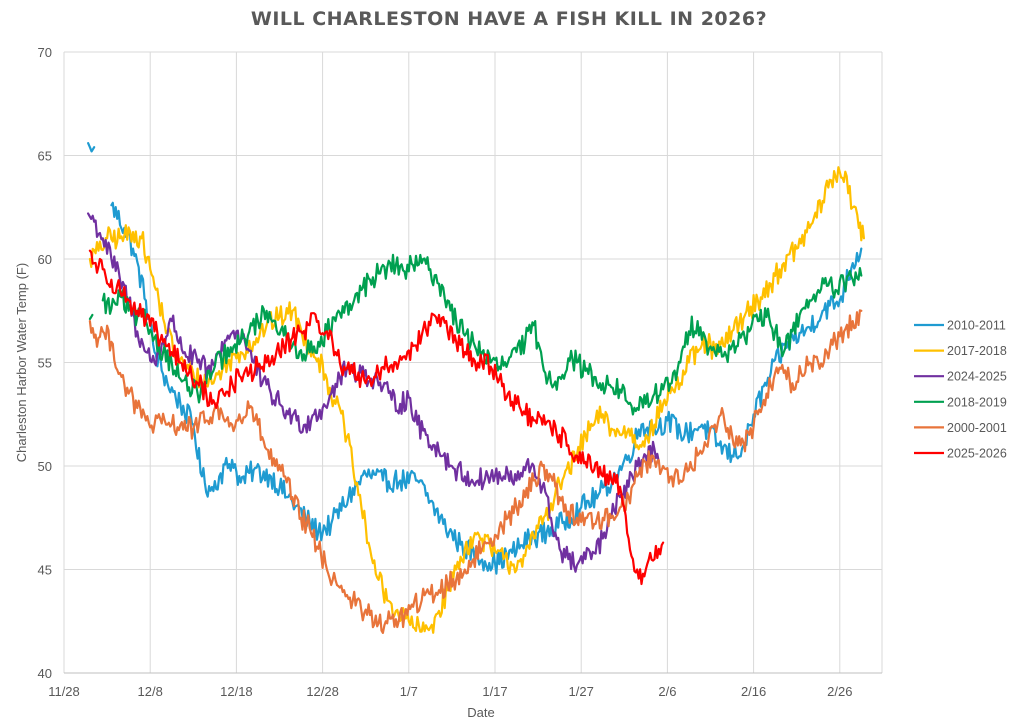  What do you see at coordinates (839, 691) in the screenshot?
I see `x-tick-label: 2/26` at bounding box center [839, 691].